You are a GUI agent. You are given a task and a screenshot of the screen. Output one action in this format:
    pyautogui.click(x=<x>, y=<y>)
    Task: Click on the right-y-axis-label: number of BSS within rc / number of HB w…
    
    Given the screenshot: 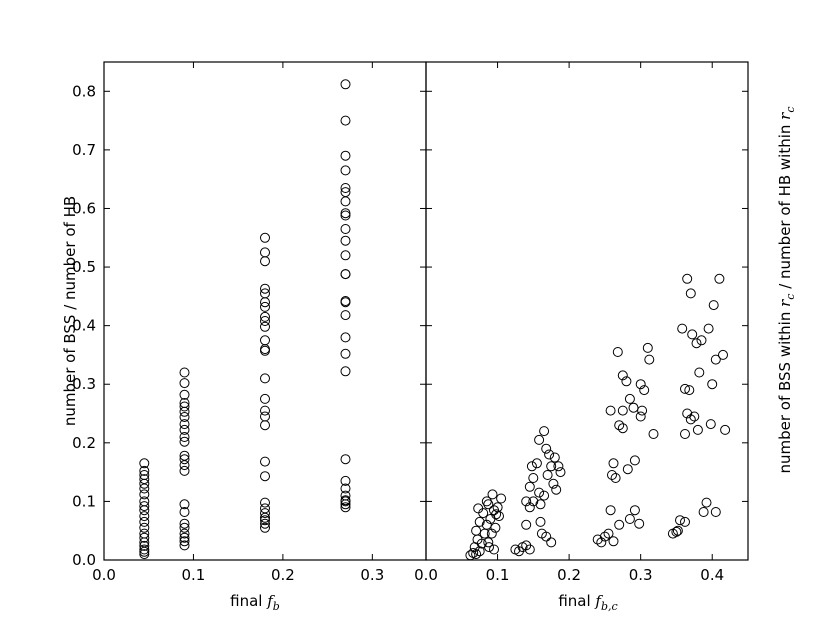 What is the action you would take?
    pyautogui.click(x=786, y=289)
    